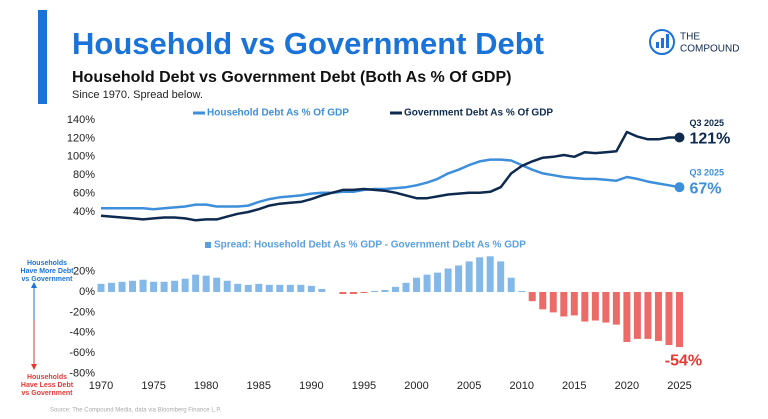  I want to click on y-tick-label: 120%, so click(81, 138).